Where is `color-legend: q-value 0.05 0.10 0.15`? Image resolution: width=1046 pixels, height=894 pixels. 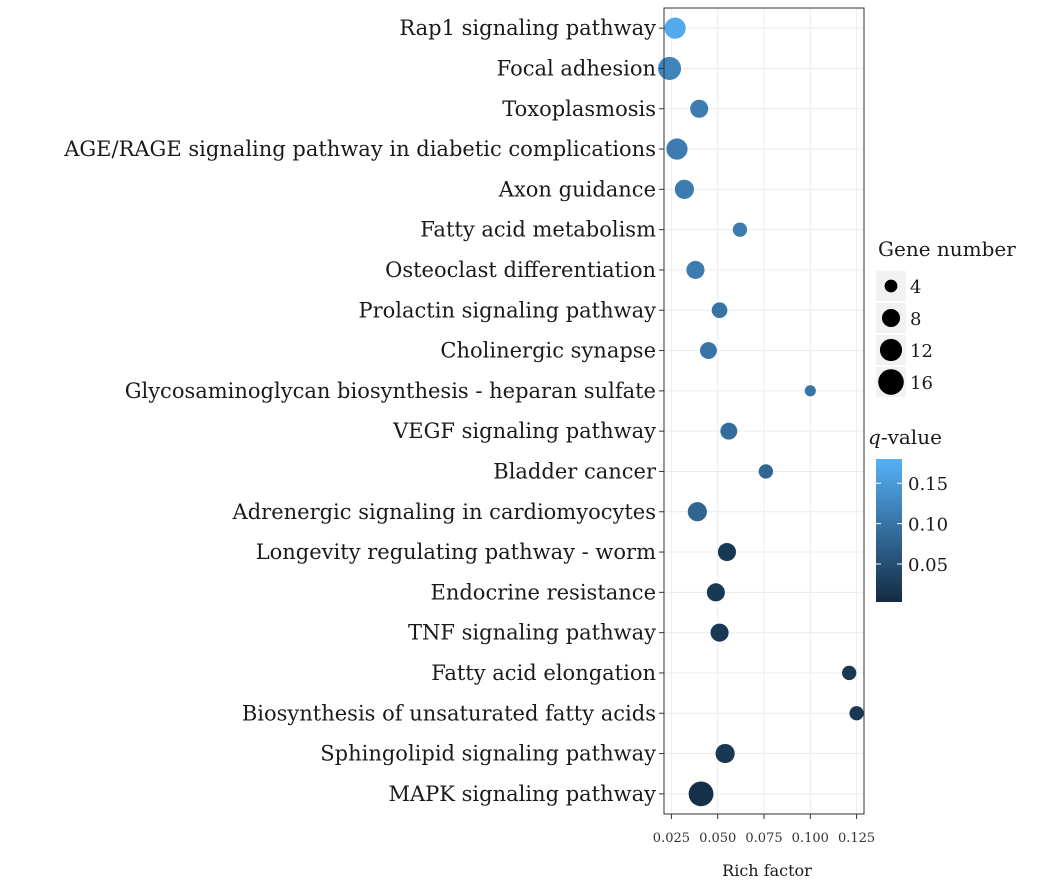 color-legend: q-value 0.05 0.10 0.15 is located at coordinates (908, 513).